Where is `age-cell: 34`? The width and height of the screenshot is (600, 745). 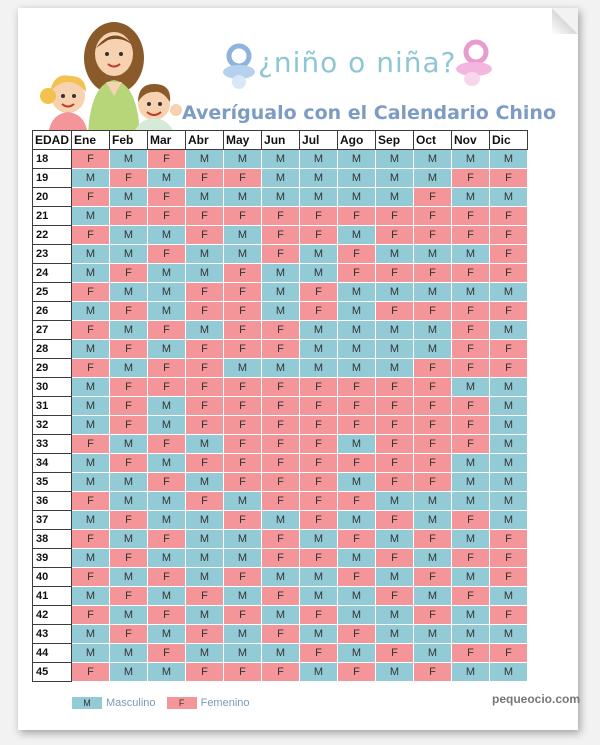 age-cell: 34 is located at coordinates (52, 463).